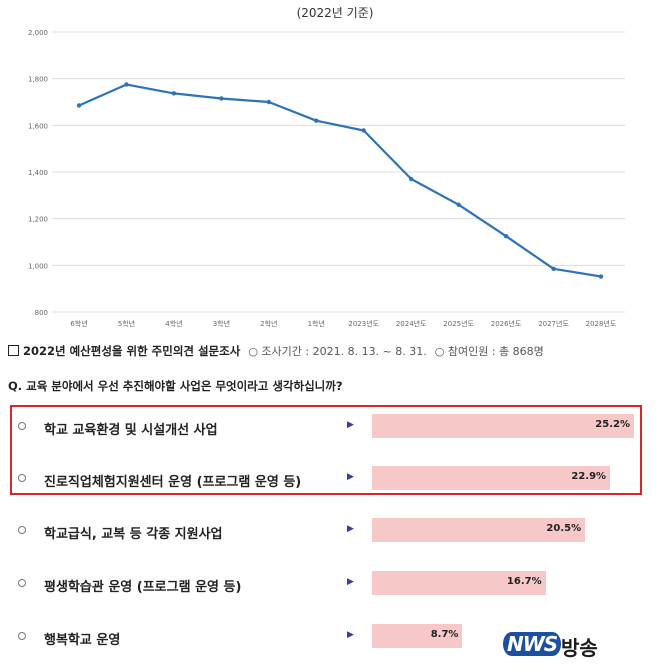 The height and width of the screenshot is (670, 670). Describe the element at coordinates (326, 450) in the screenshot. I see `highlight-box` at that location.